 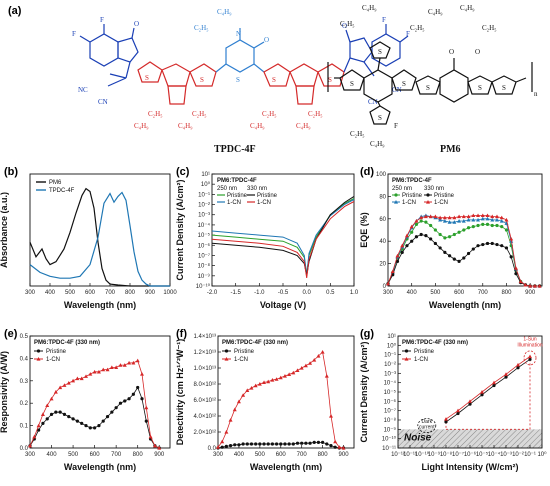 What do you see at coordinates (130, 293) in the screenshot?
I see `x-tick-label: 800` at bounding box center [130, 293].